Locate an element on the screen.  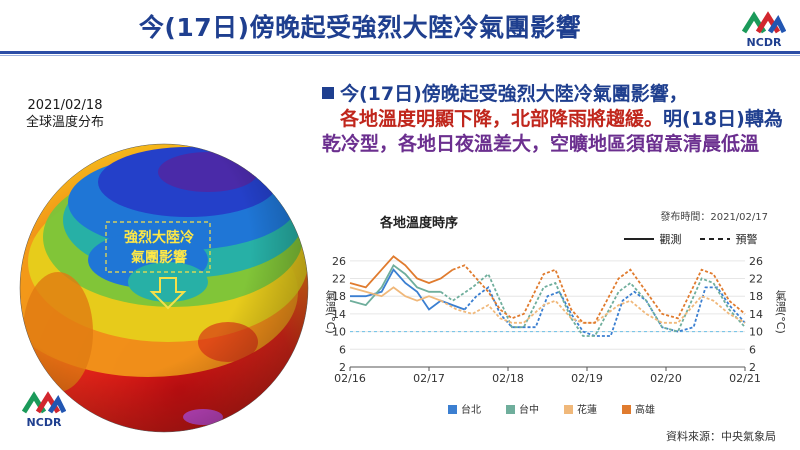
x-tick-label: 02/19 is located at coordinates (587, 378).